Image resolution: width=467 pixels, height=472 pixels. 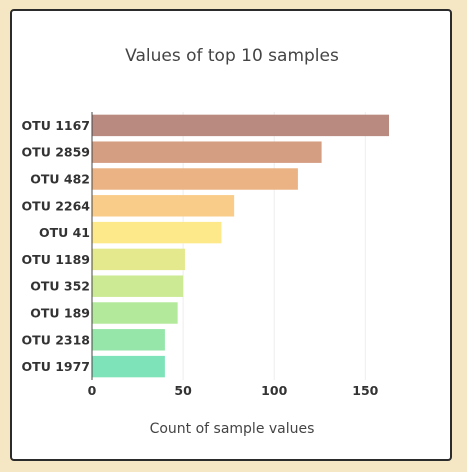 What do you see at coordinates (365, 390) in the screenshot?
I see `x-tick-label: 150` at bounding box center [365, 390].